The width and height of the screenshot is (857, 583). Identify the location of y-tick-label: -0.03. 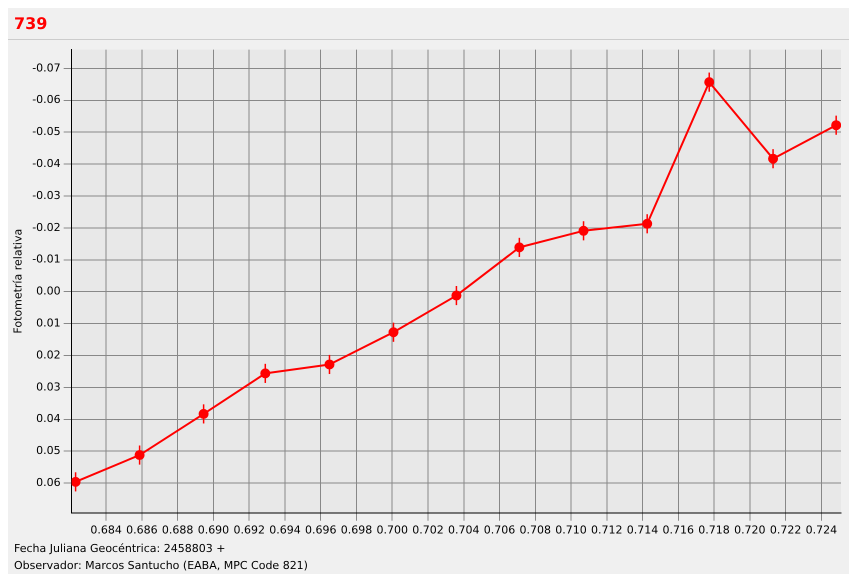
(46, 195).